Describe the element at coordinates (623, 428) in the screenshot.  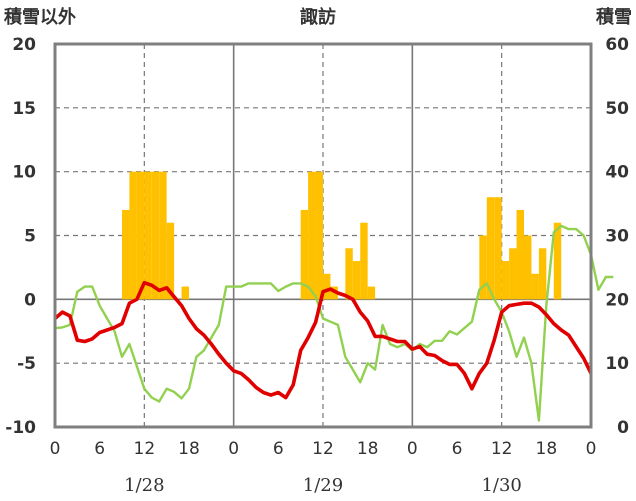
I see `y-right-tick-label: 0` at that location.